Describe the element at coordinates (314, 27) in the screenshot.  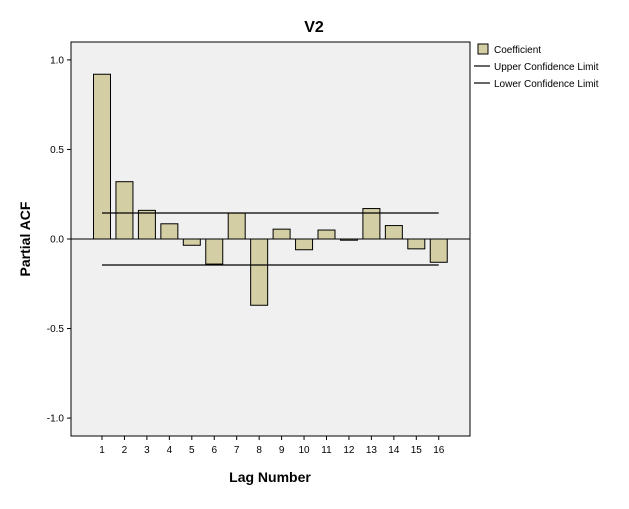
I see `chart-title: V2` at that location.